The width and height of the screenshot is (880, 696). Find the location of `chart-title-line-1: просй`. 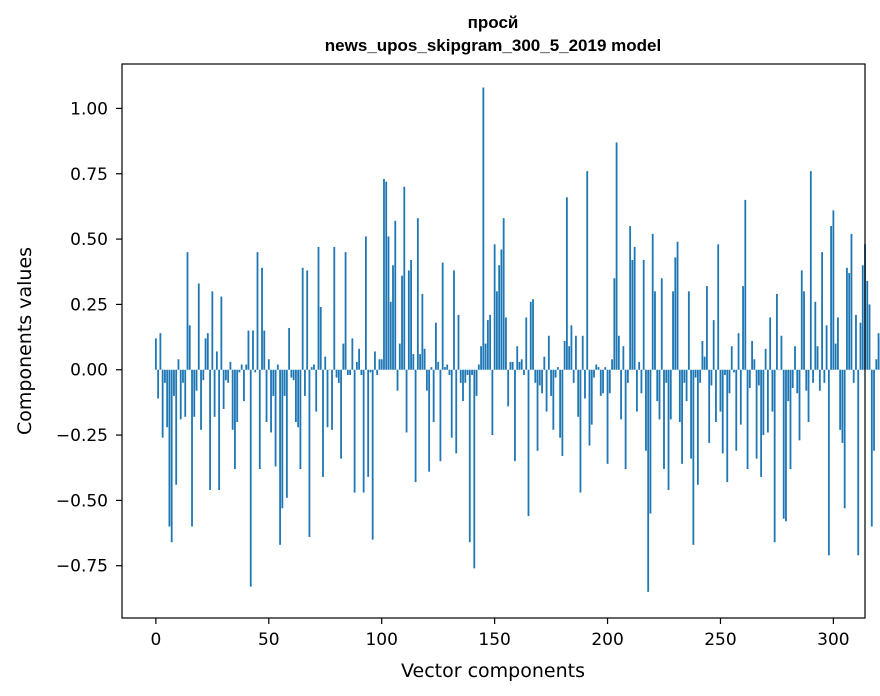

chart-title-line-1: просй is located at coordinates (493, 22).